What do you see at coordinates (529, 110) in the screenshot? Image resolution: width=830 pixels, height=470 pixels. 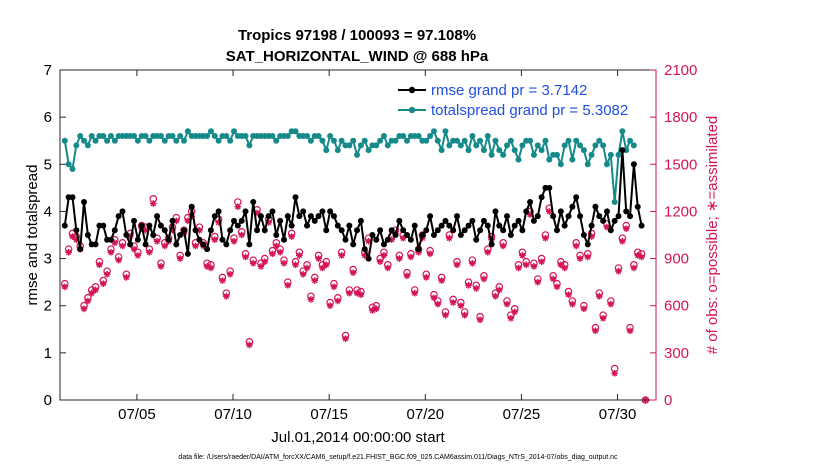 I see `legend-spread-label: totalspread grand pr = 5.3082` at bounding box center [529, 110].